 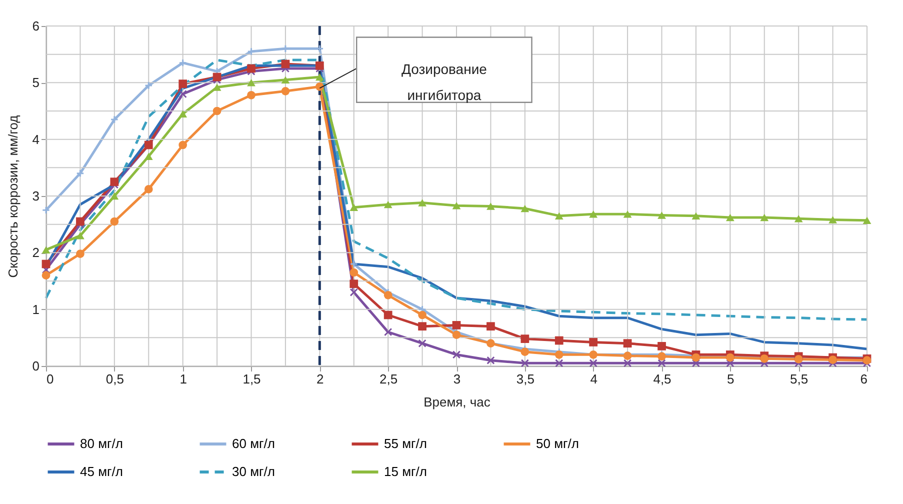 What do you see at coordinates (525, 379) in the screenshot?
I see `x-tick-label: 3,5` at bounding box center [525, 379].